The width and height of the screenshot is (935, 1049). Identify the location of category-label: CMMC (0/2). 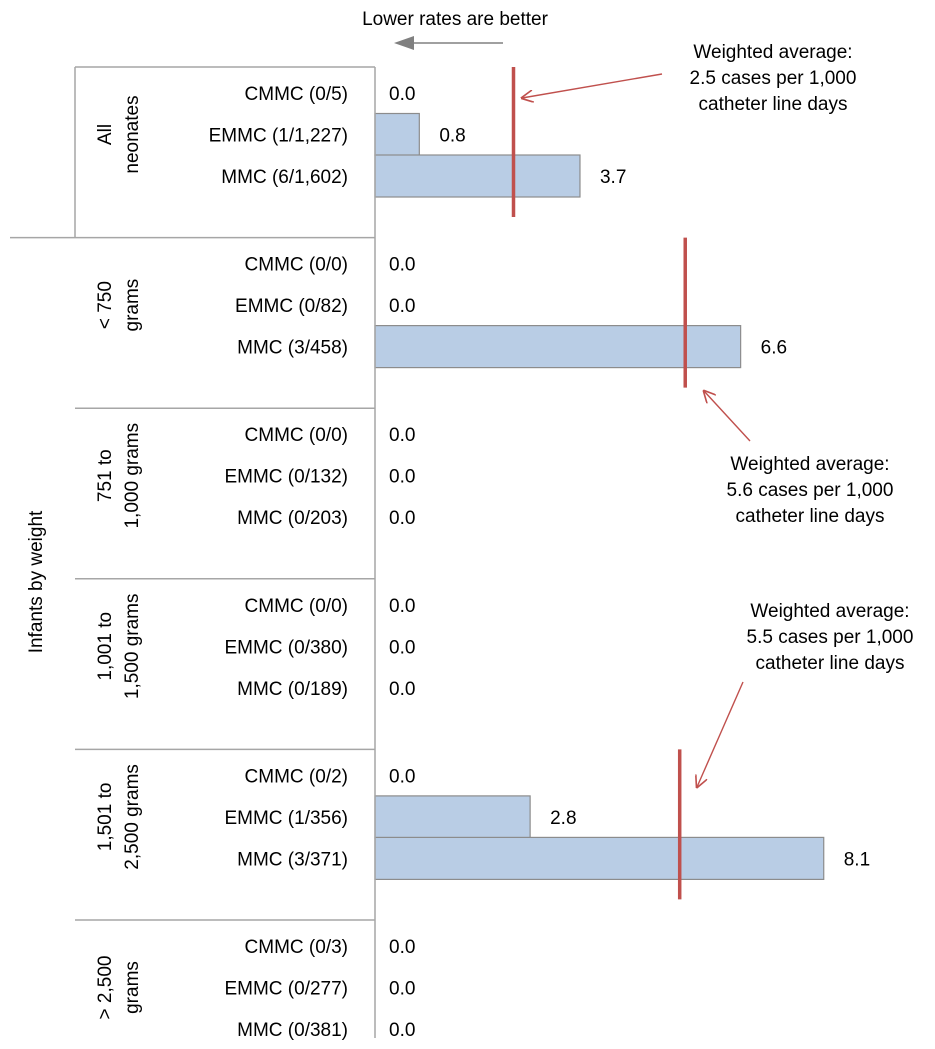
(296, 776).